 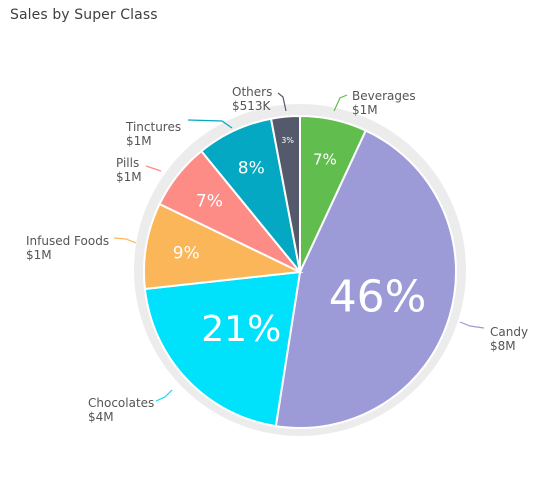 I want to click on chart-title: Sales by Super Class, so click(x=84, y=15).